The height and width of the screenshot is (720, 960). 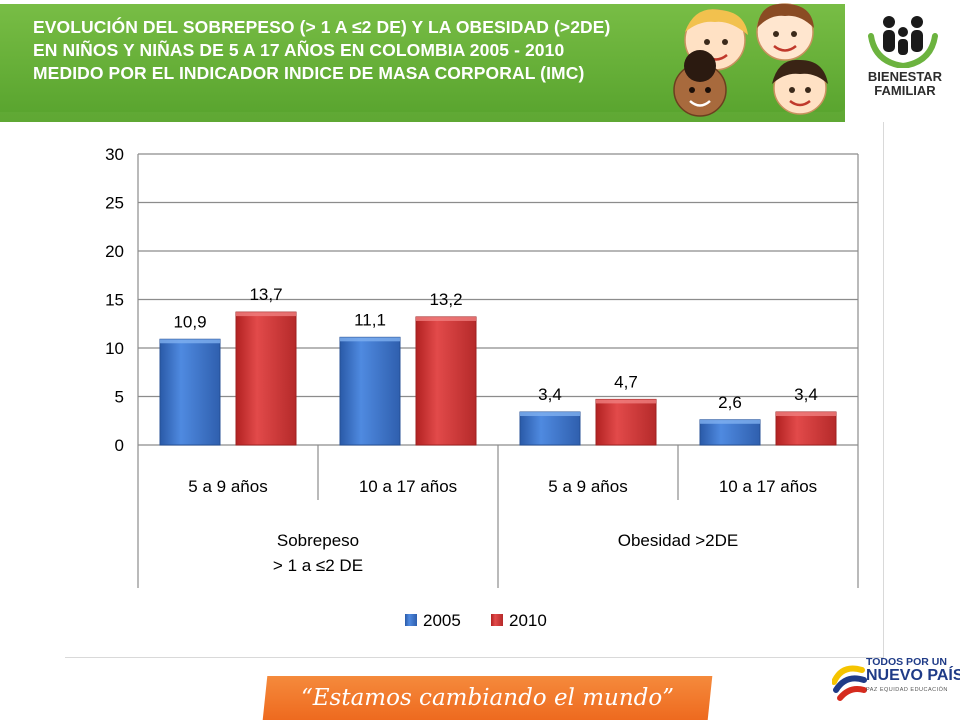 What do you see at coordinates (114, 348) in the screenshot?
I see `y-tick-label: 10` at bounding box center [114, 348].